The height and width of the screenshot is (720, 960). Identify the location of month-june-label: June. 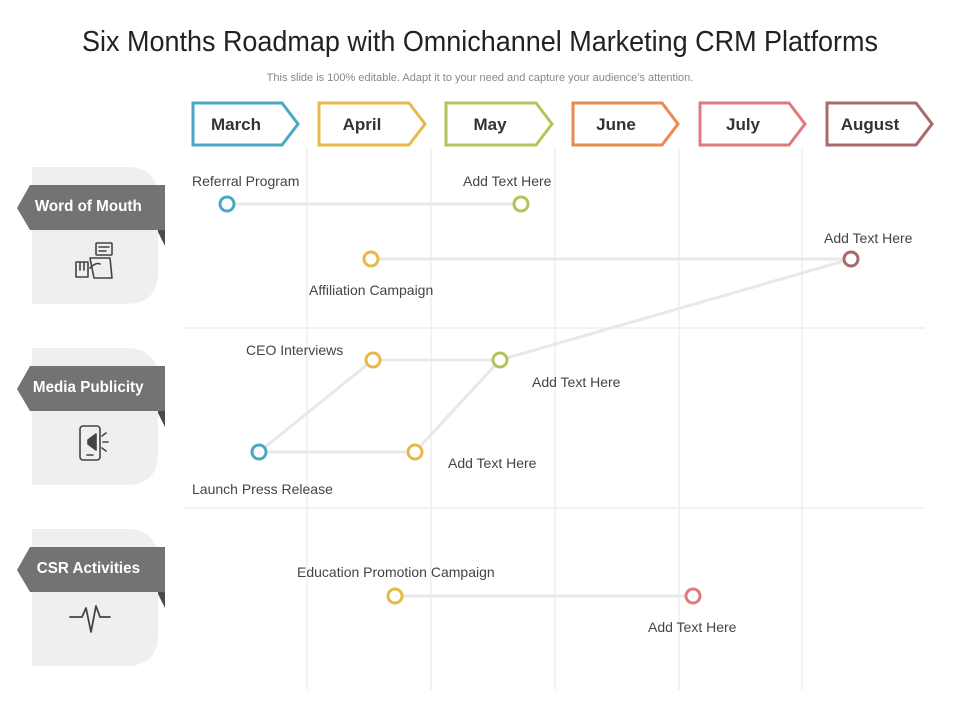
(616, 124).